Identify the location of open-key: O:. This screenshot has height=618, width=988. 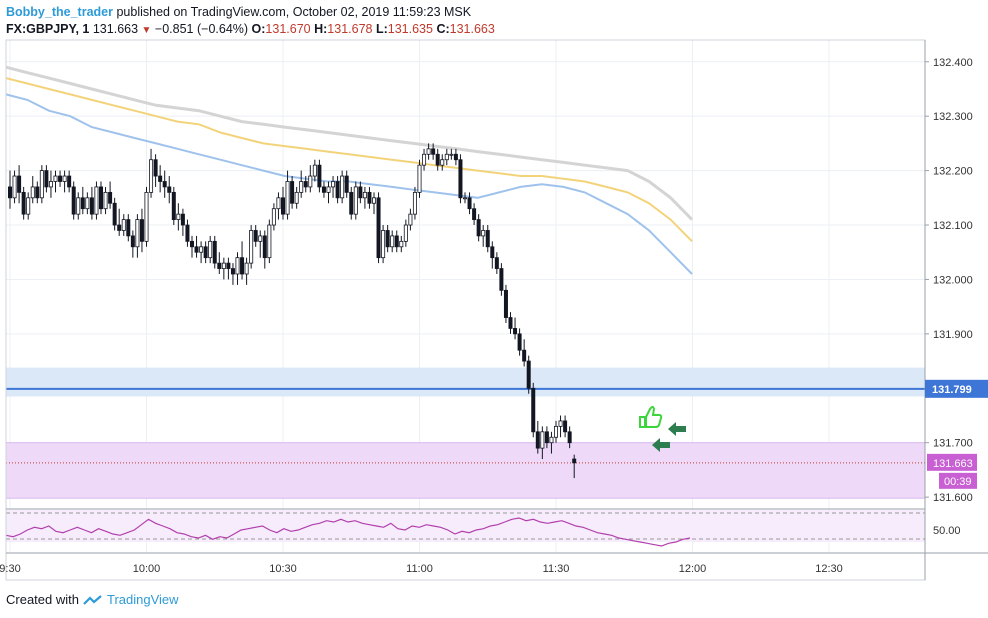
(258, 29).